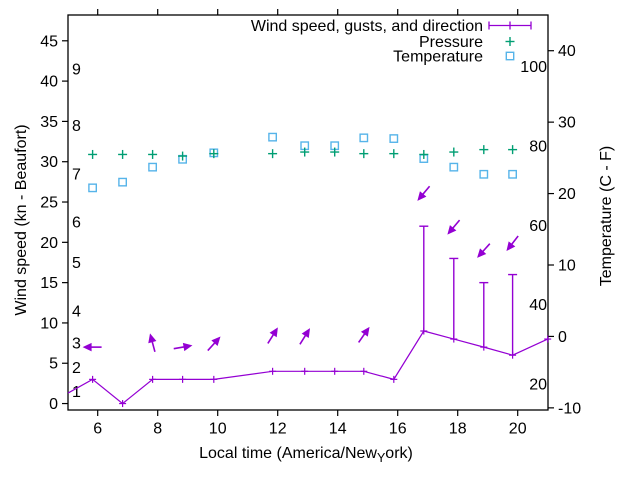  What do you see at coordinates (49, 243) in the screenshot?
I see `y1-tick-label: 20` at bounding box center [49, 243].